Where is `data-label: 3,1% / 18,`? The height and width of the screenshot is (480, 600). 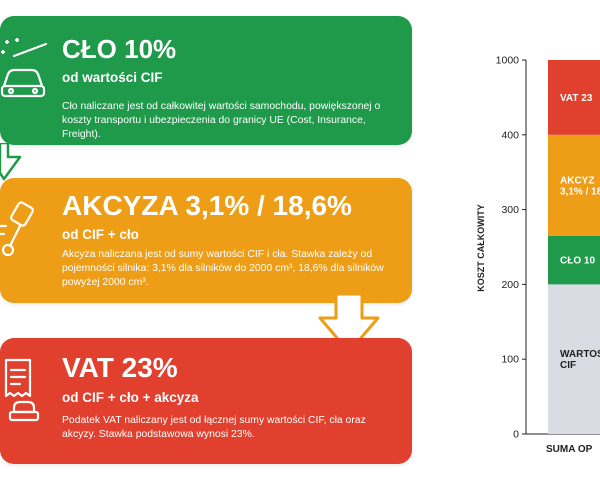
data-label: 3,1% / 18, is located at coordinates (580, 191).